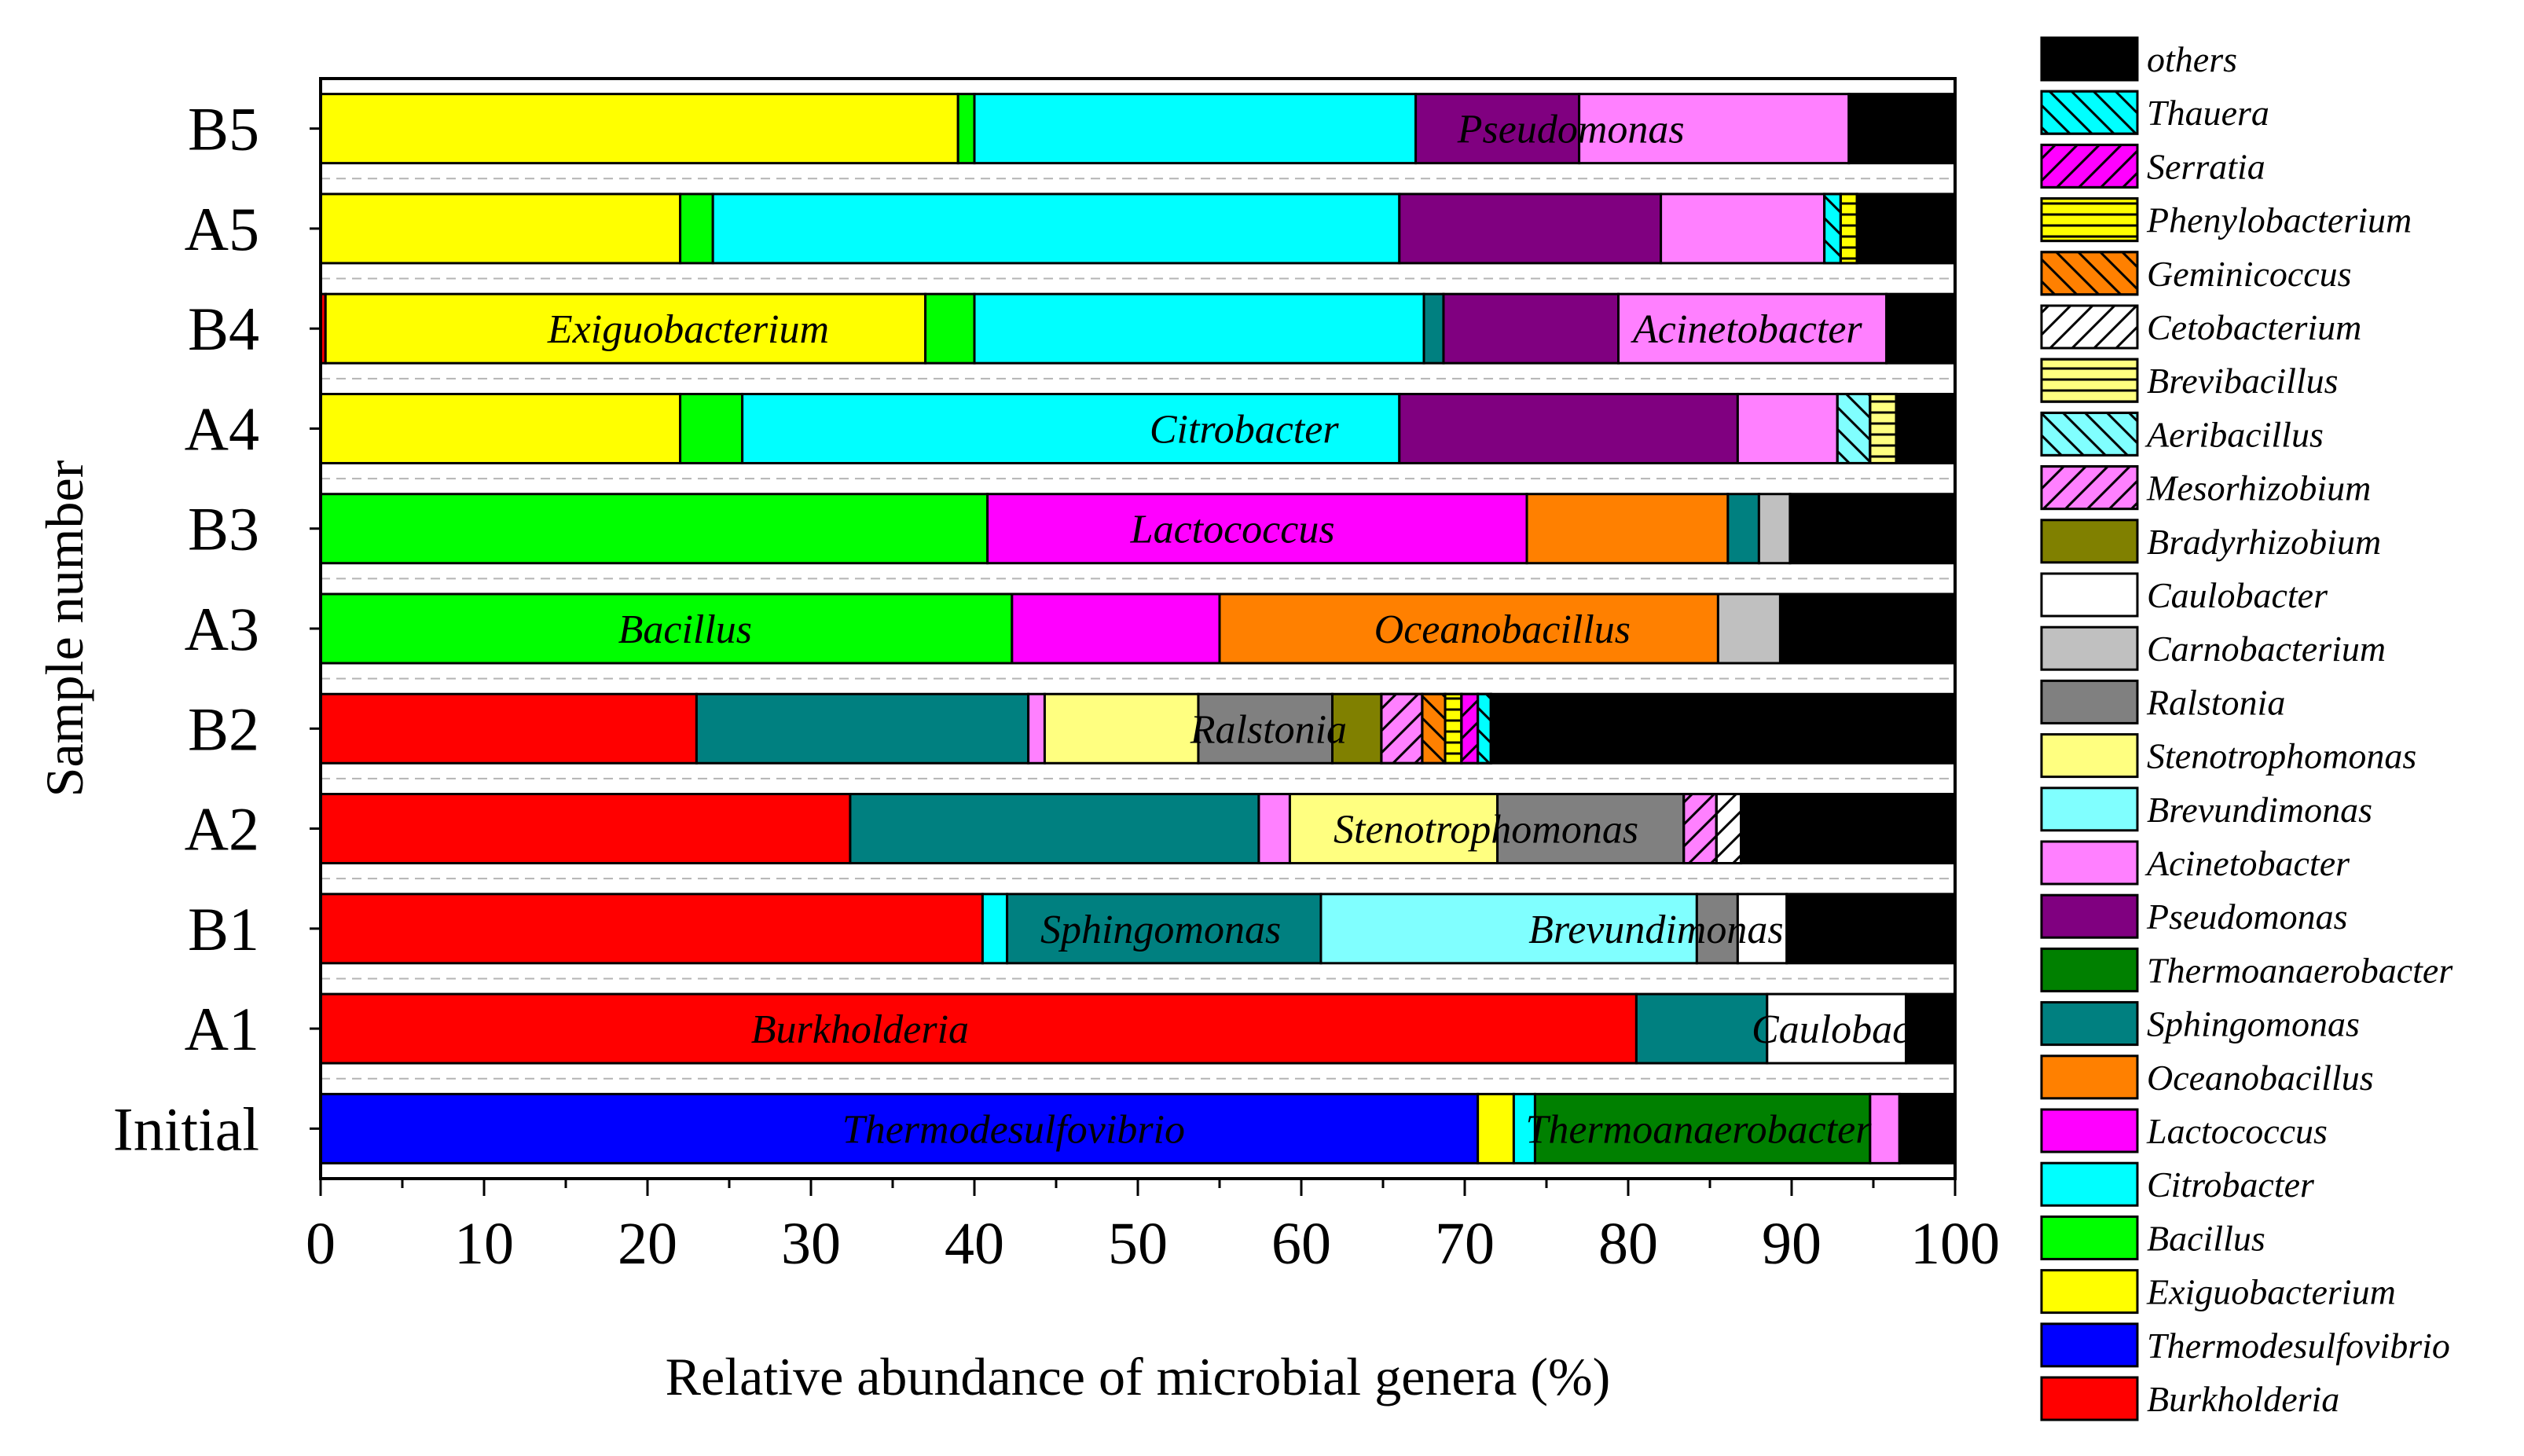 The width and height of the screenshot is (2524, 1456). What do you see at coordinates (711, 428) in the screenshot?
I see `bar-segment-a4-bacillus` at bounding box center [711, 428].